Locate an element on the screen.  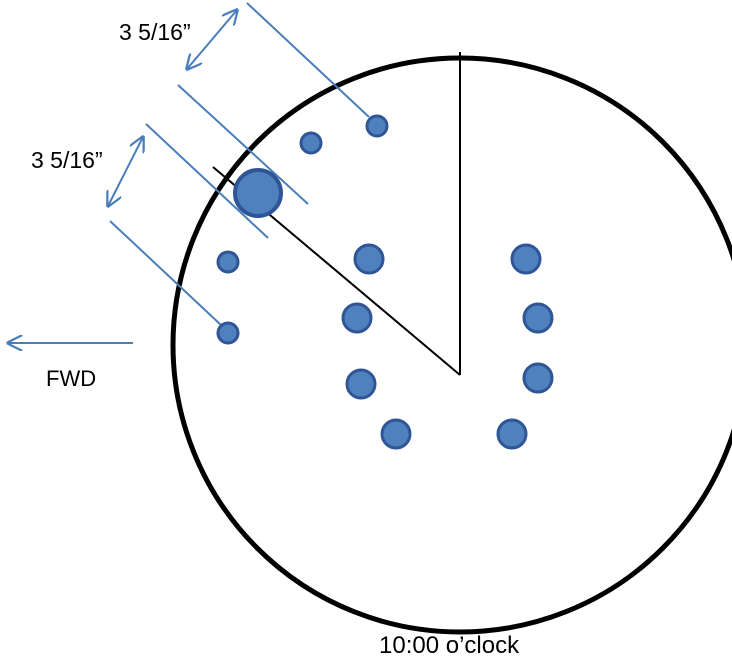
diagram-caption: 10:00 o’clock is located at coordinates (449, 645).